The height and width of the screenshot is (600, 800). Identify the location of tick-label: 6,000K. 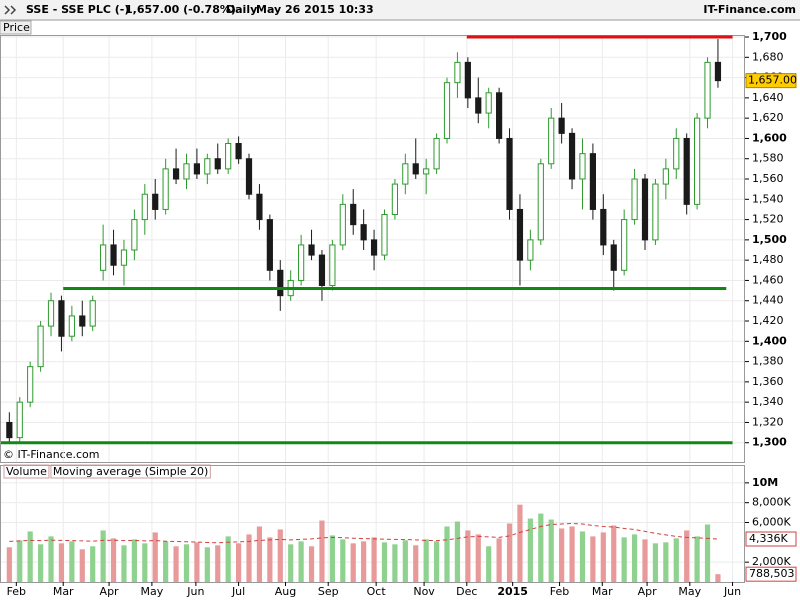
(771, 522).